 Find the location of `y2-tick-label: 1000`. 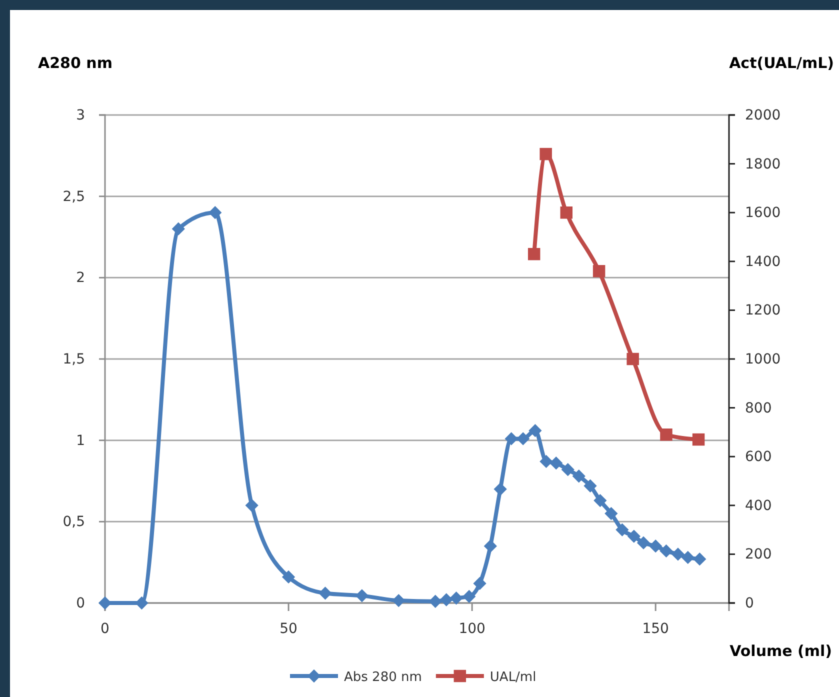

y2-tick-label: 1000 is located at coordinates (763, 359).